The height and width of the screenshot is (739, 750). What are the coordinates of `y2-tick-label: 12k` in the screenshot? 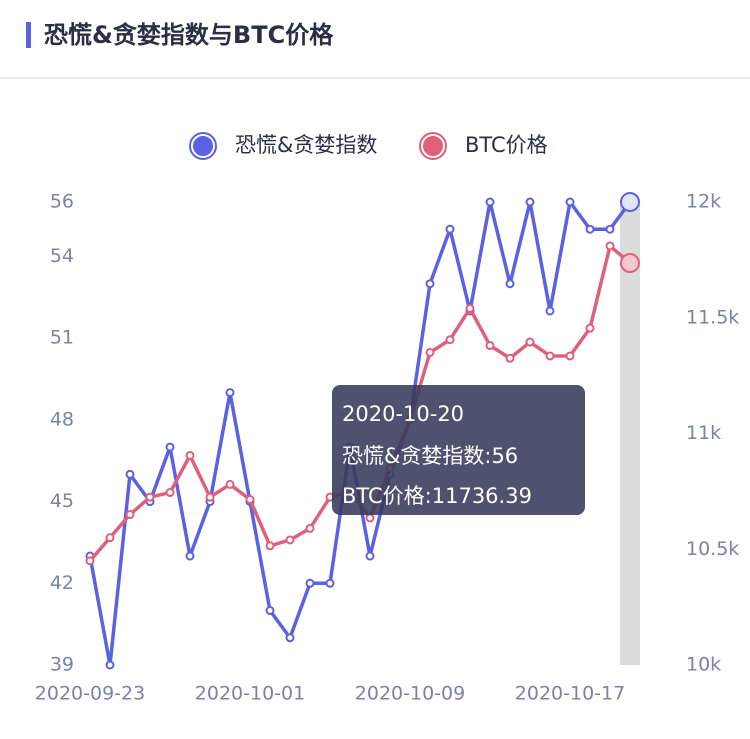 It's located at (703, 202).